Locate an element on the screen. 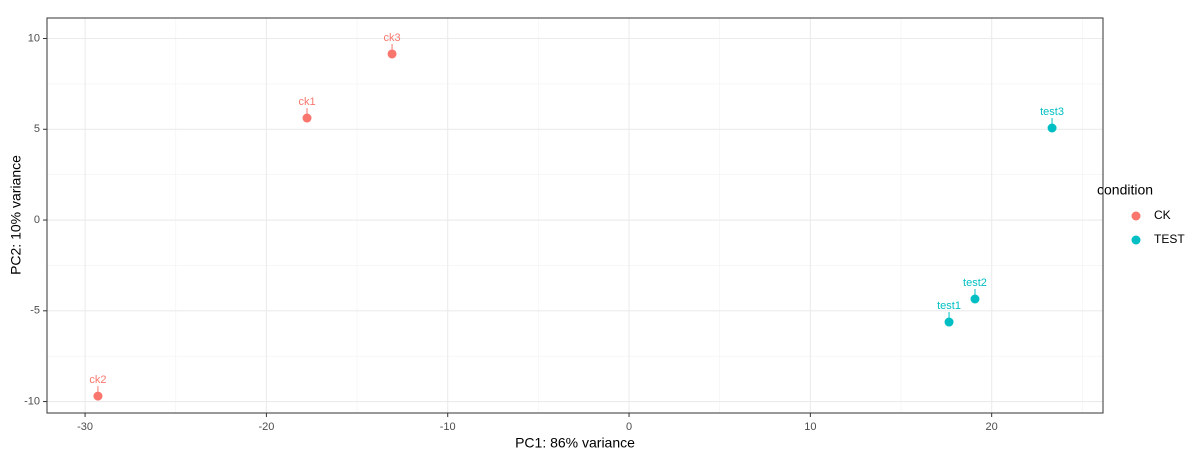 This screenshot has height=467, width=1200. x-tick-label: 20 is located at coordinates (992, 427).